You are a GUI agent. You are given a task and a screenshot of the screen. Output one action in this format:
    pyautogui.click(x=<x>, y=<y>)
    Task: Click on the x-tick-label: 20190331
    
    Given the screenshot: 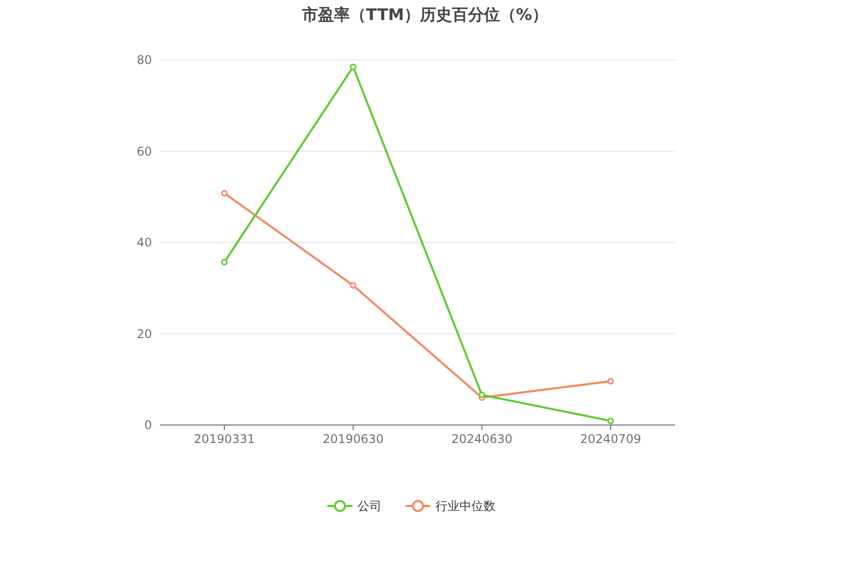 What is the action you would take?
    pyautogui.click(x=224, y=439)
    